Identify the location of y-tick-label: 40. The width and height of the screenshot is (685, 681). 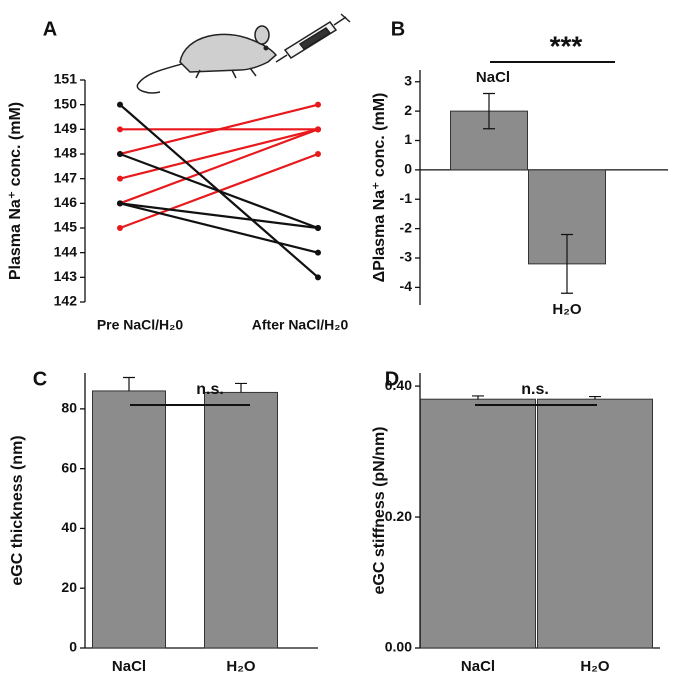
(69, 527).